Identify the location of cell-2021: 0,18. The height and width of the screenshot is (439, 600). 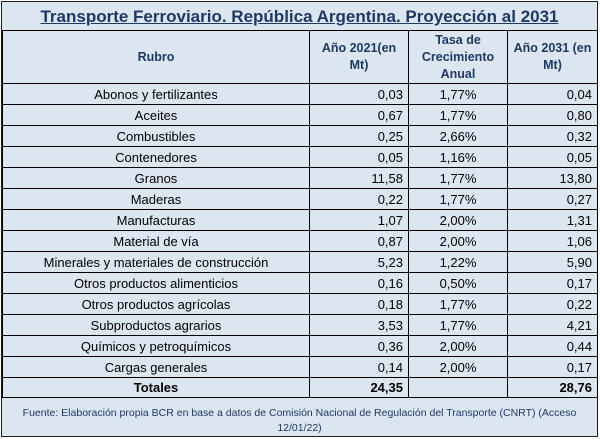
(359, 304).